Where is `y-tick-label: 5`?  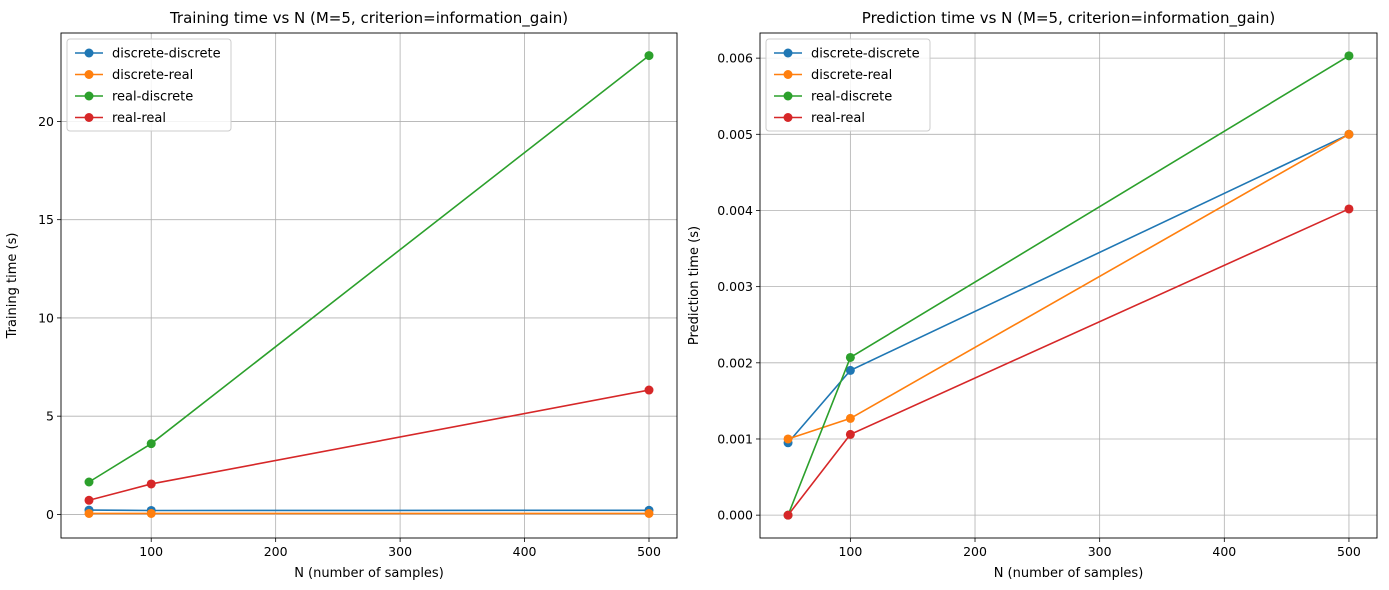 y-tick-label: 5 is located at coordinates (50, 416).